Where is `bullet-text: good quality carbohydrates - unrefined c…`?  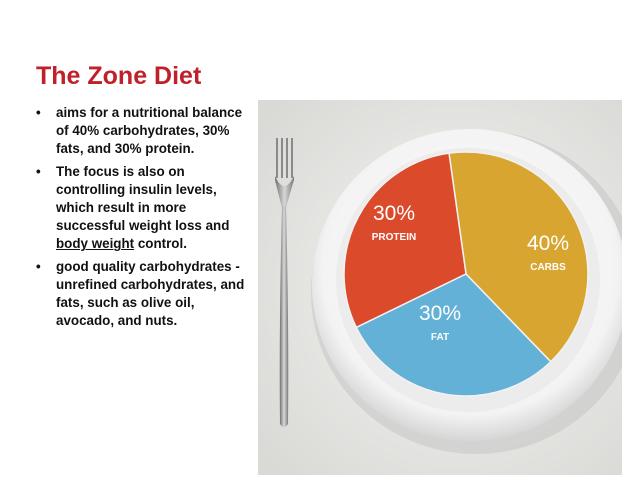
bullet-text: good quality carbohydrates - unrefined c… is located at coordinates (150, 293).